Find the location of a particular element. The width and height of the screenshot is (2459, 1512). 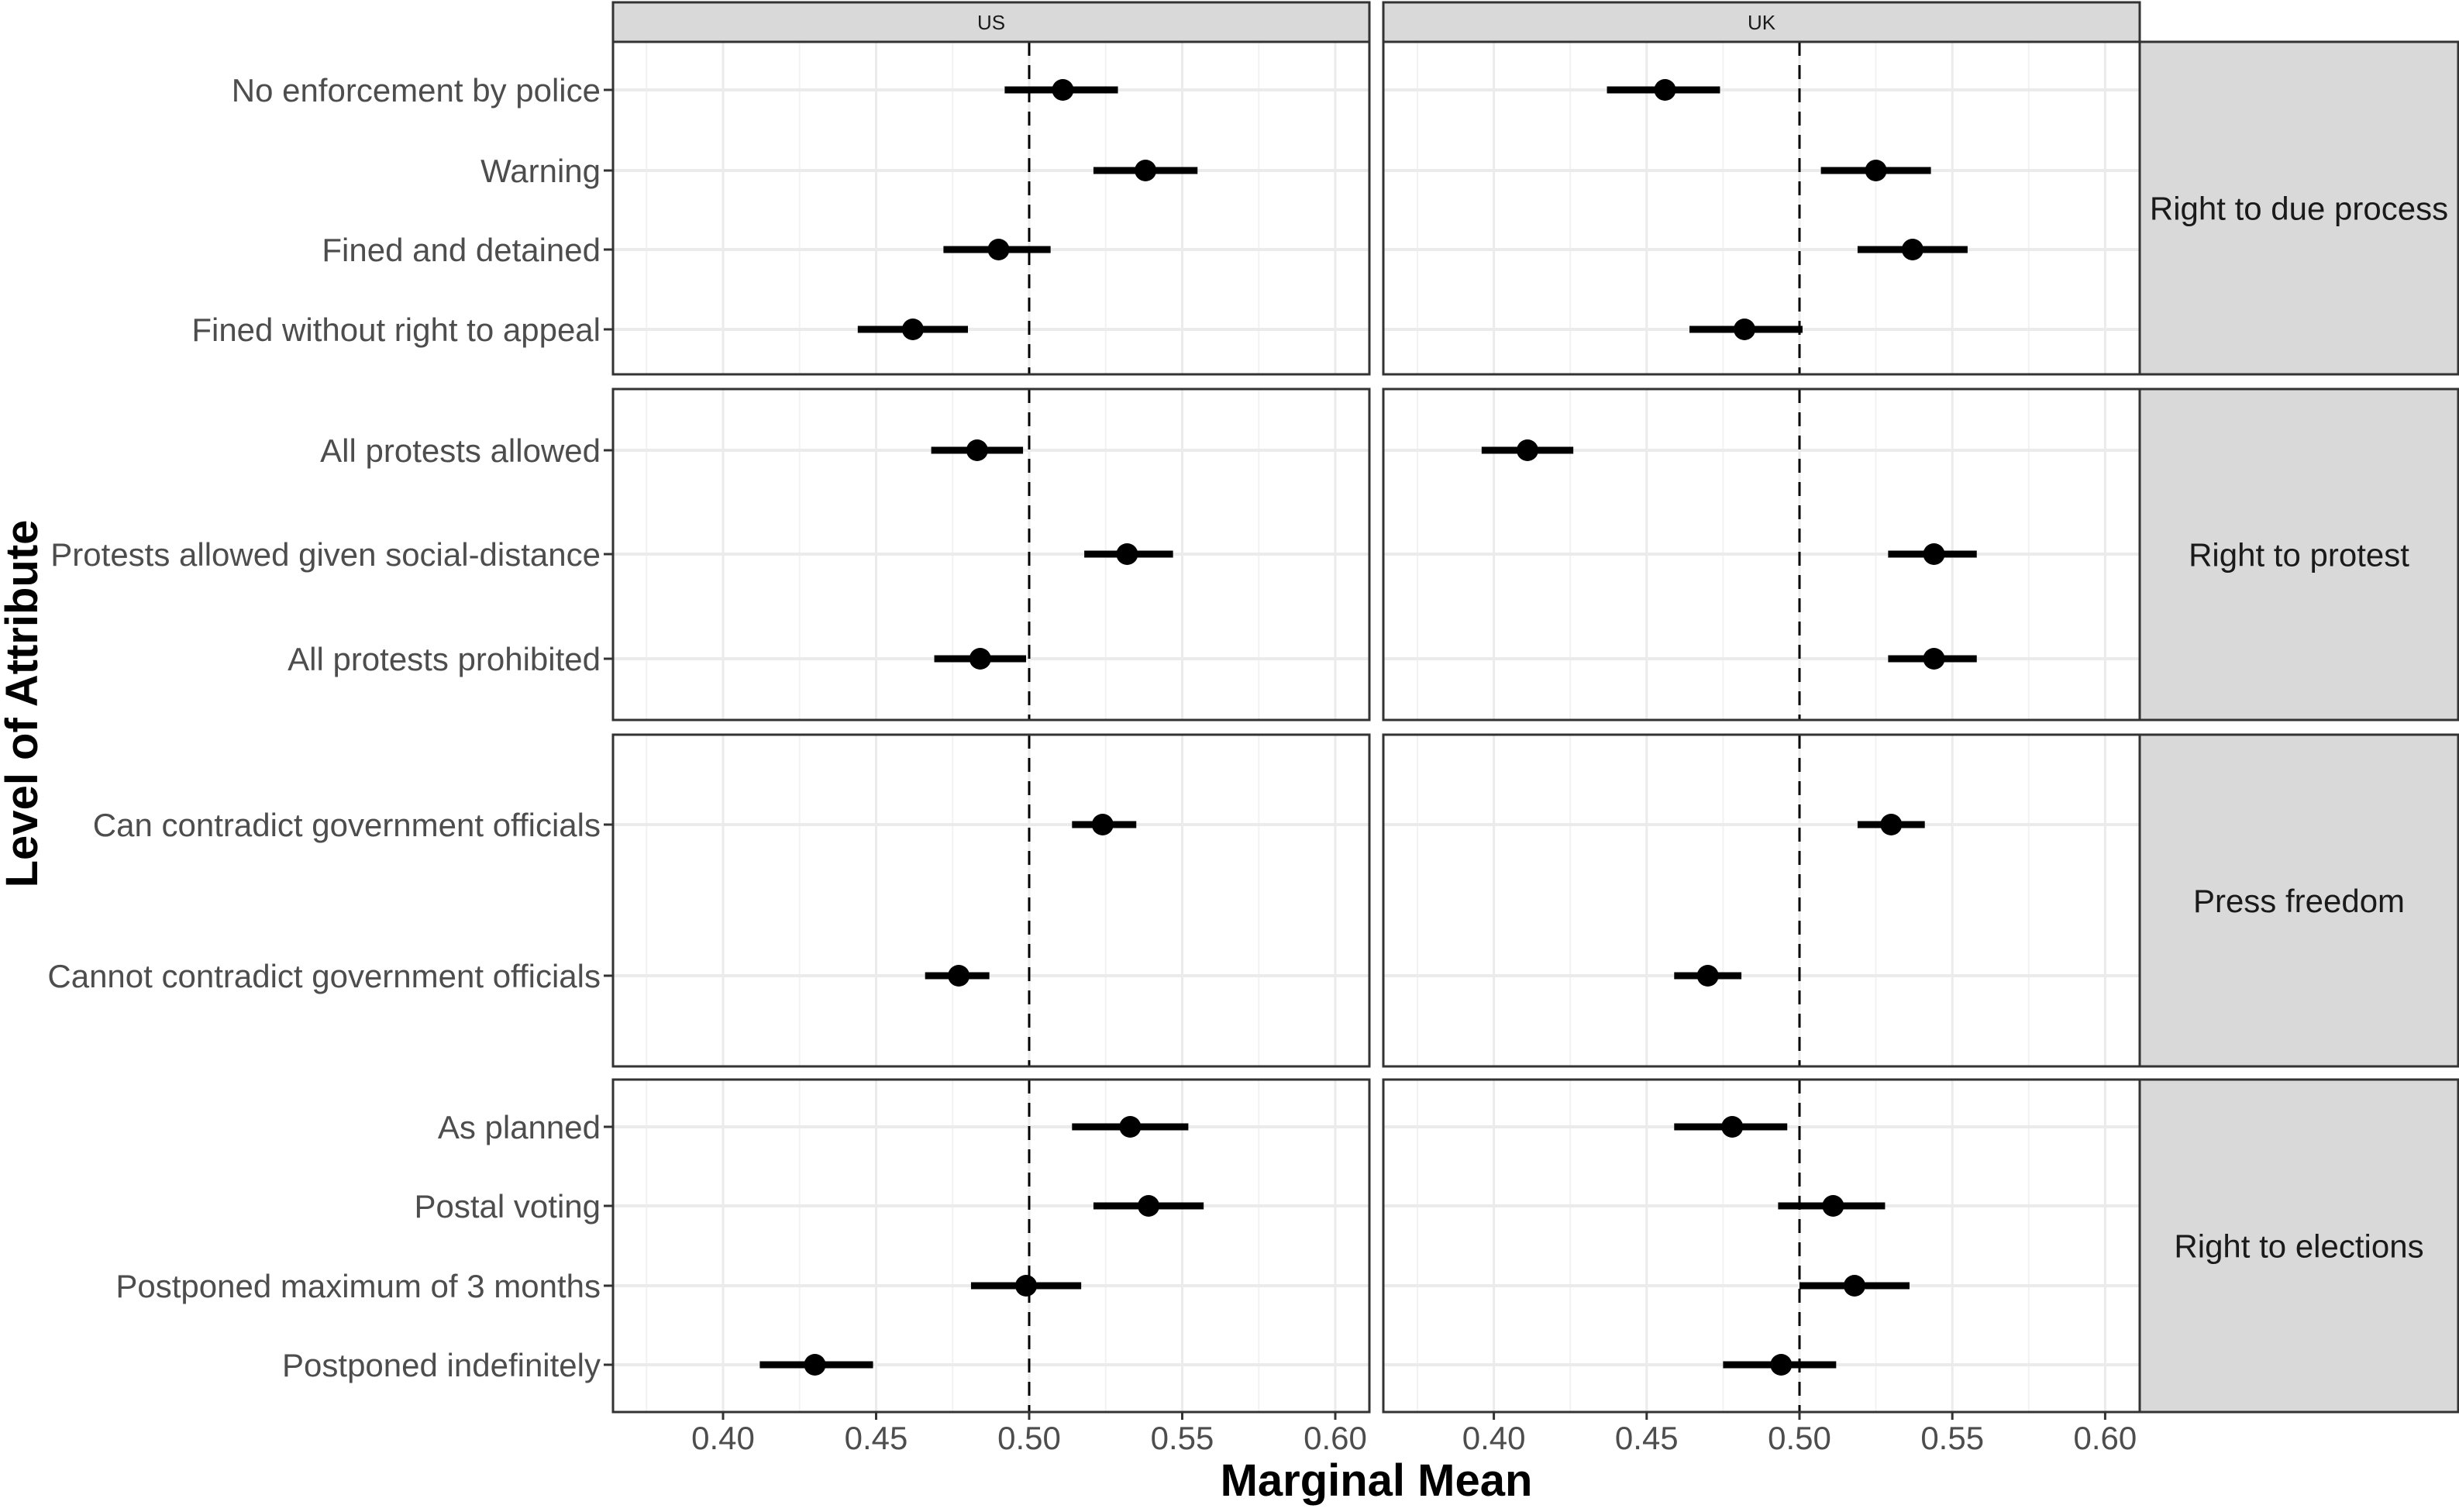

row-strip-label: Right to protest is located at coordinates (2299, 555).